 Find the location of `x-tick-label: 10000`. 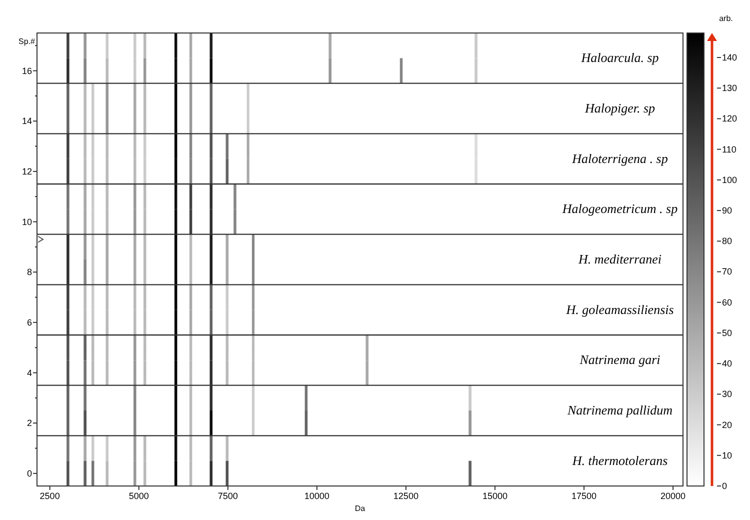

x-tick-label: 10000 is located at coordinates (317, 496).